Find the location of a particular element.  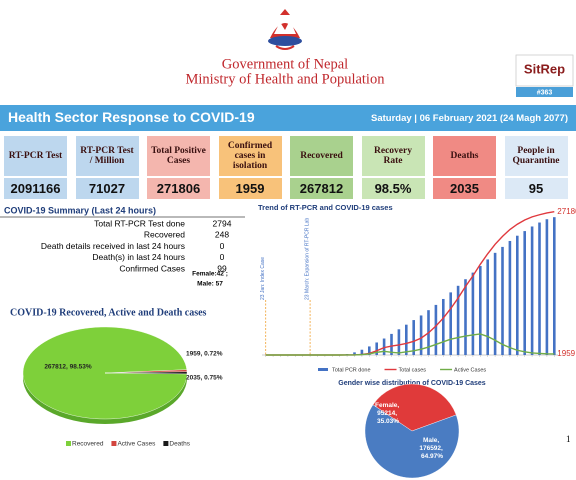

summary-label: Death details received in last 24 hours is located at coordinates (113, 246).